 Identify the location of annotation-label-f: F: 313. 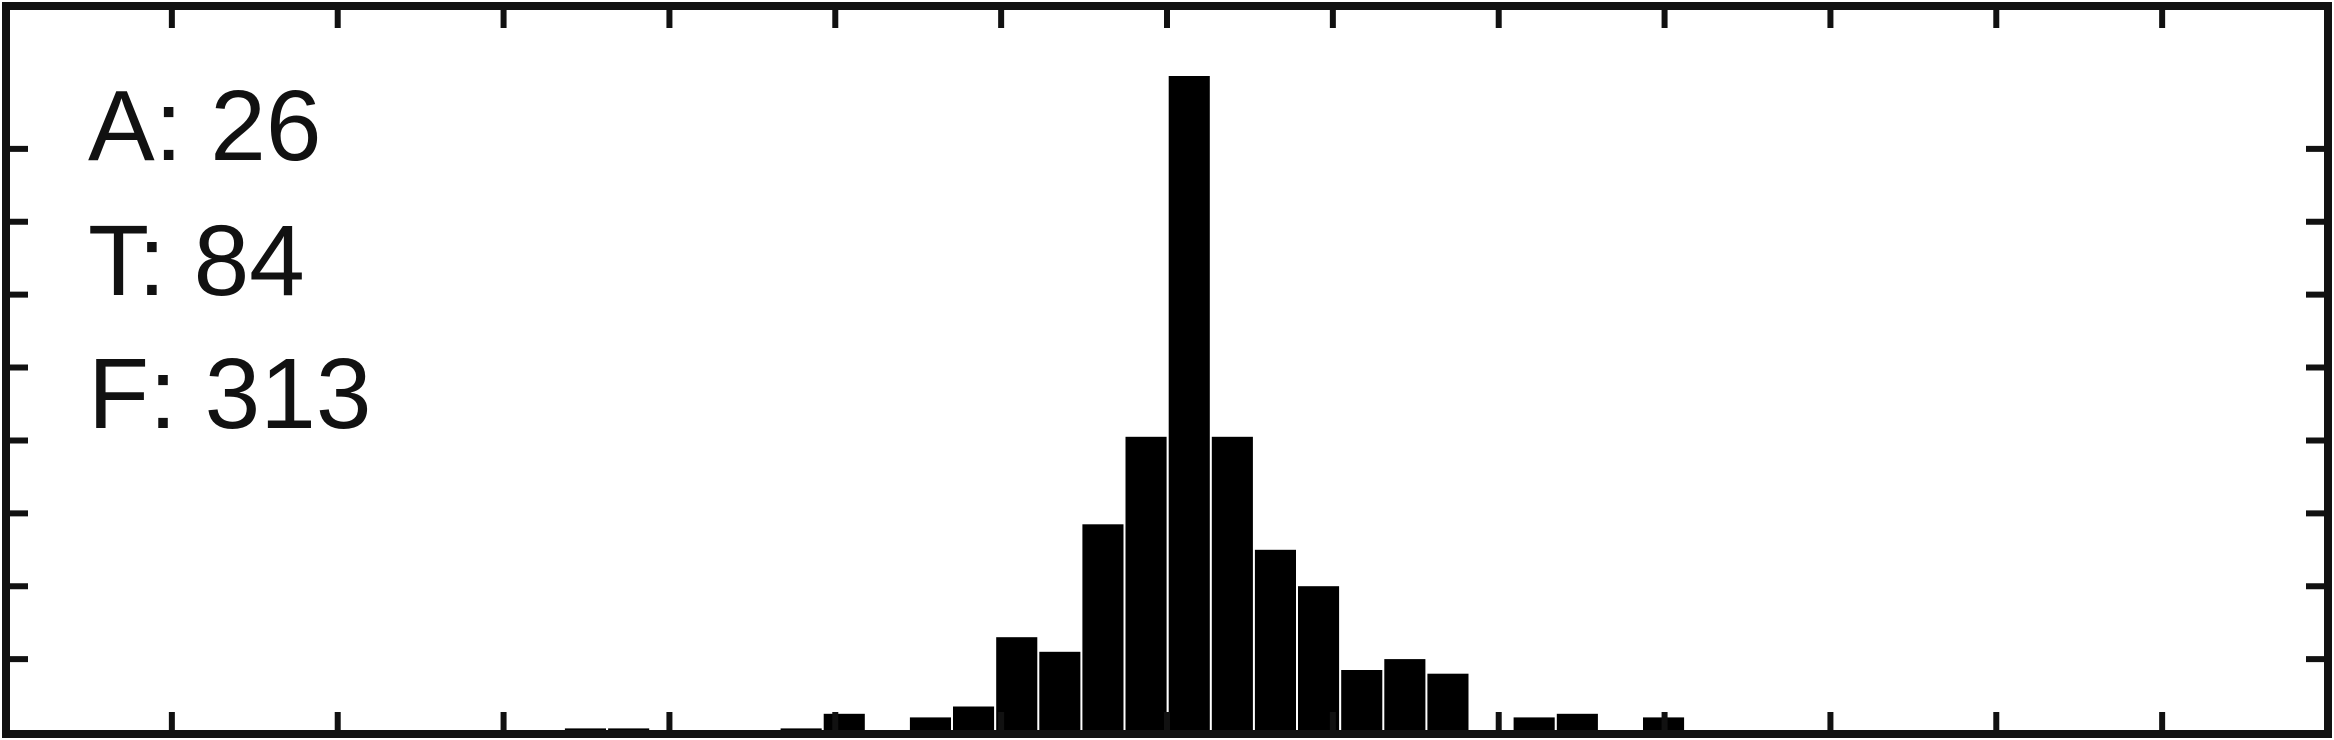
(230, 394).